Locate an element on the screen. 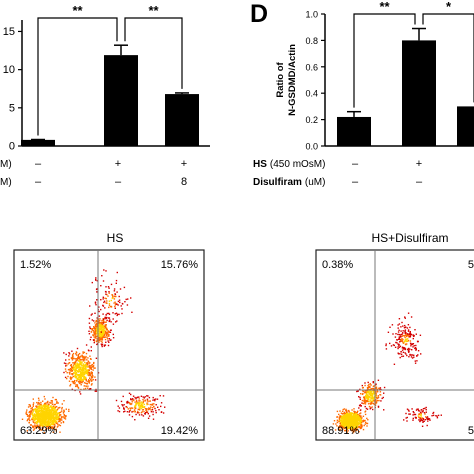  panel-d-ytick-label: 0.2 is located at coordinates (311, 120).